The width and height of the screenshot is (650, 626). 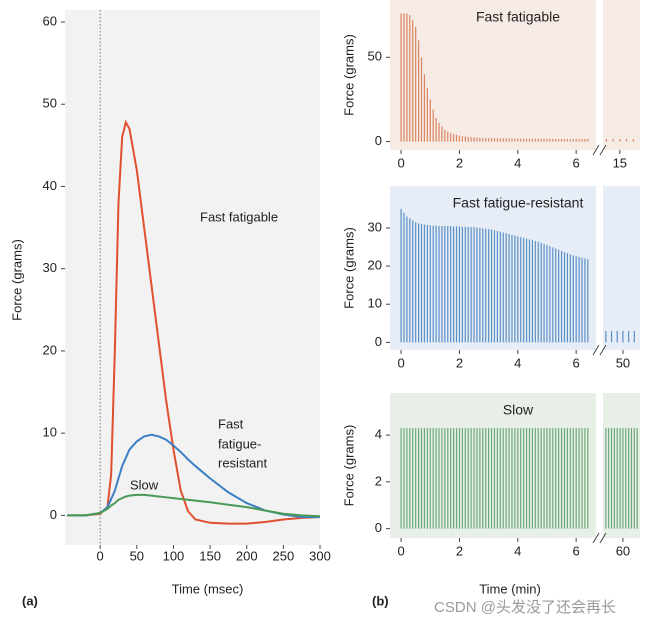 What do you see at coordinates (50, 20) in the screenshot?
I see `y-tick-label: 60` at bounding box center [50, 20].